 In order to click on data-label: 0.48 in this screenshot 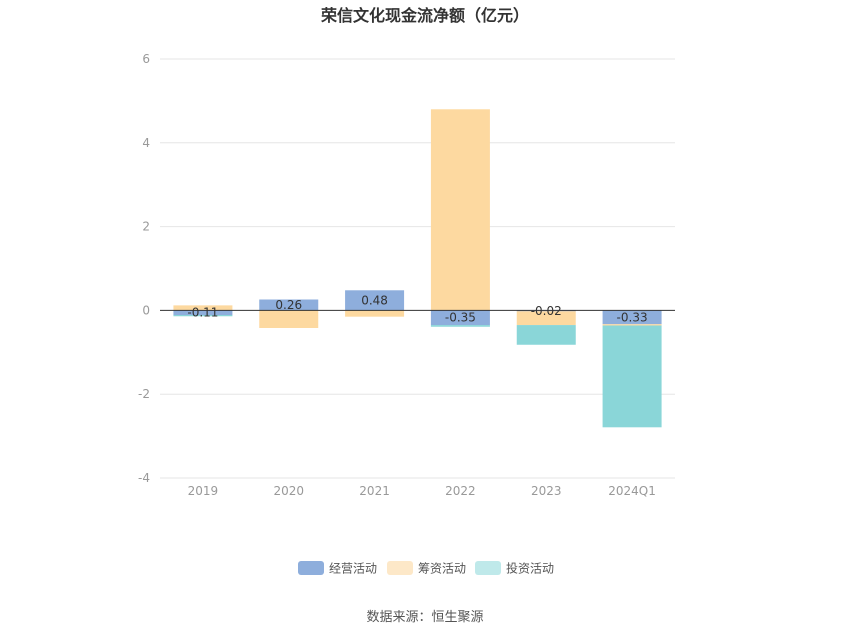, I will do `click(374, 300)`.